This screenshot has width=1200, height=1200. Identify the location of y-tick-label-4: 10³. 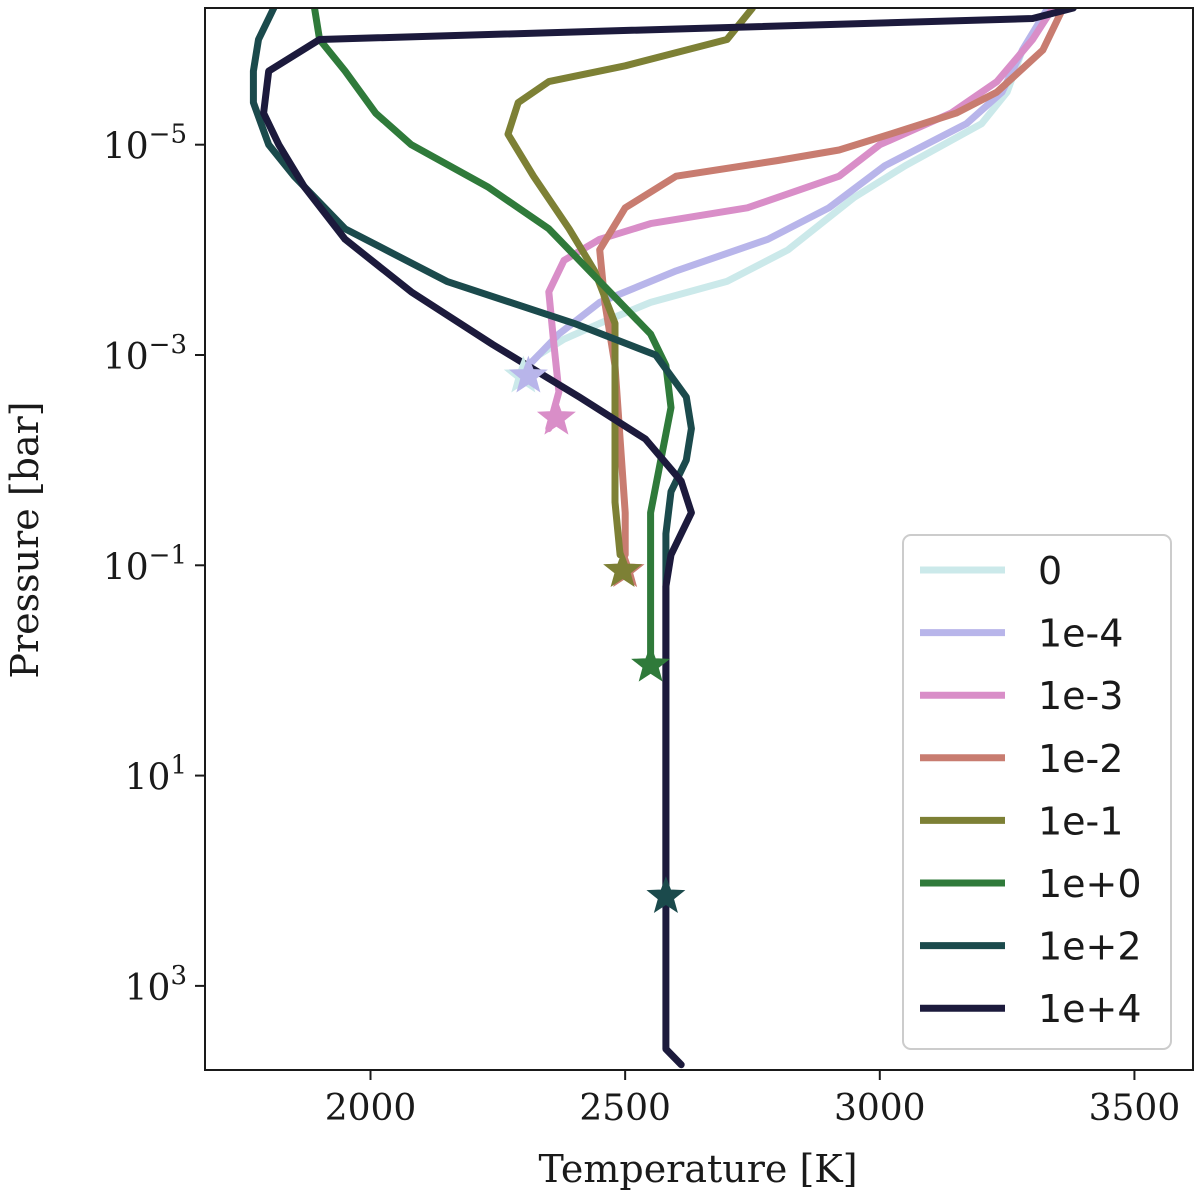
(156, 985).